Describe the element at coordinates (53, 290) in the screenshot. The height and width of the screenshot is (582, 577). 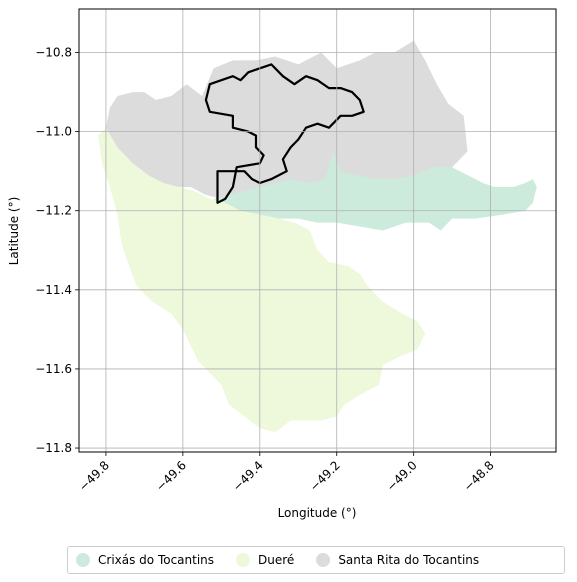
I see `y-tick-label: −11.4` at that location.